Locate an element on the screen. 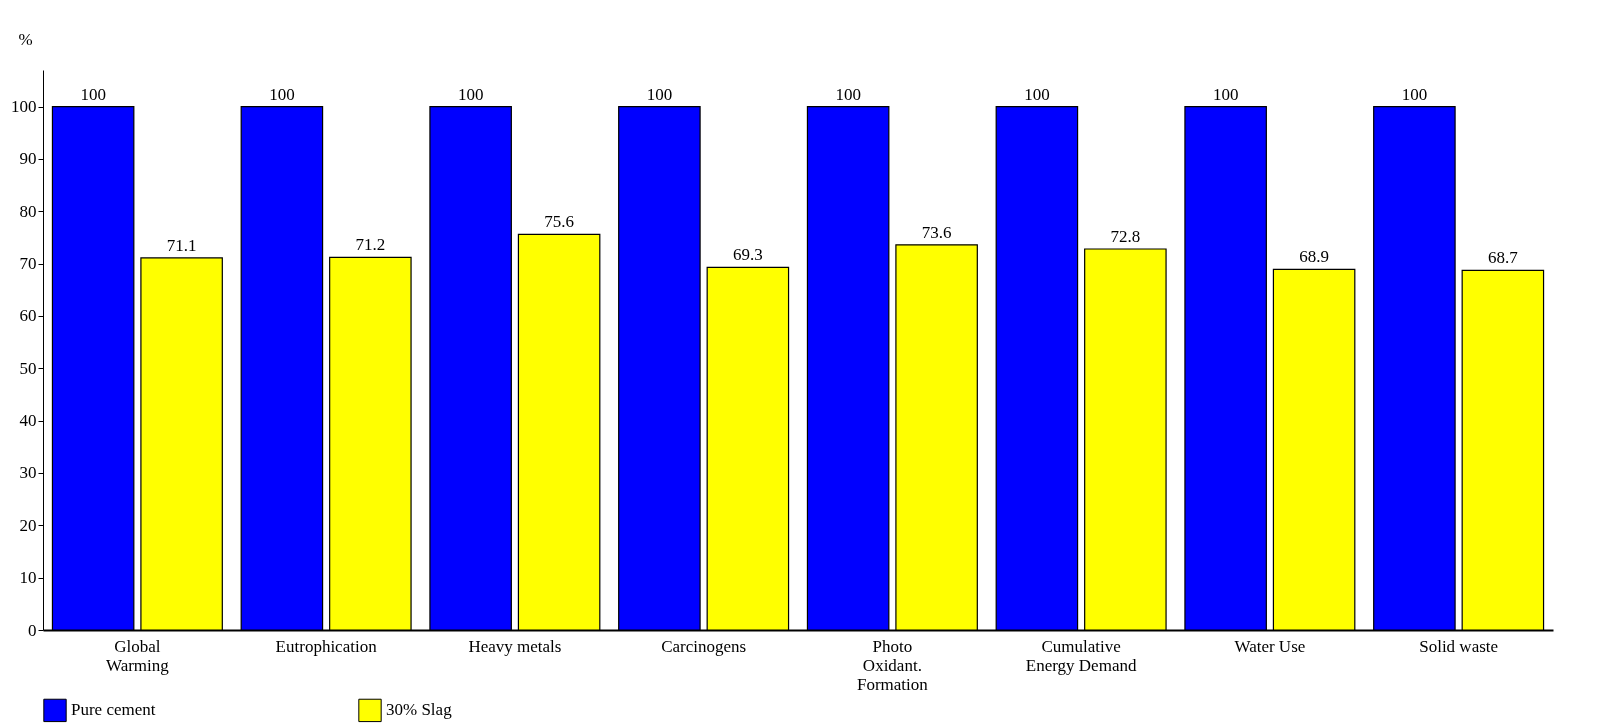 This screenshot has height=727, width=1609. data-label: 68.9 is located at coordinates (1314, 257).